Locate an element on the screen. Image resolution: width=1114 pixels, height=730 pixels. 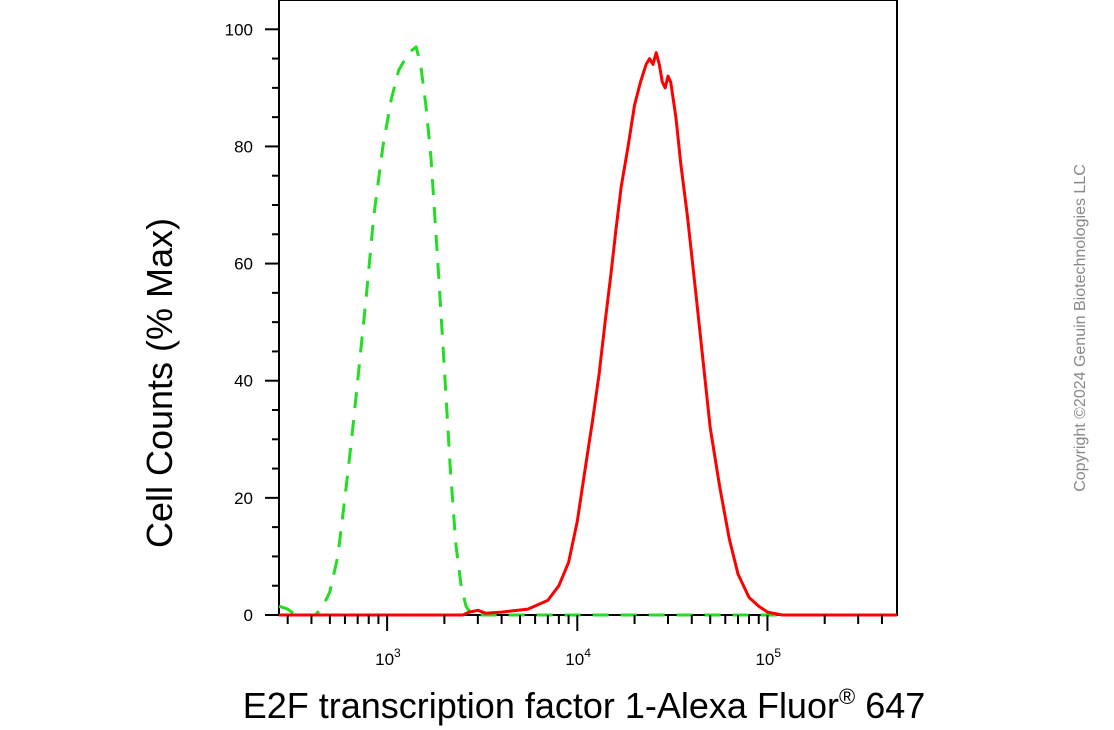
x-axis: 10³ 10⁴ 10⁵ is located at coordinates (584, 642).